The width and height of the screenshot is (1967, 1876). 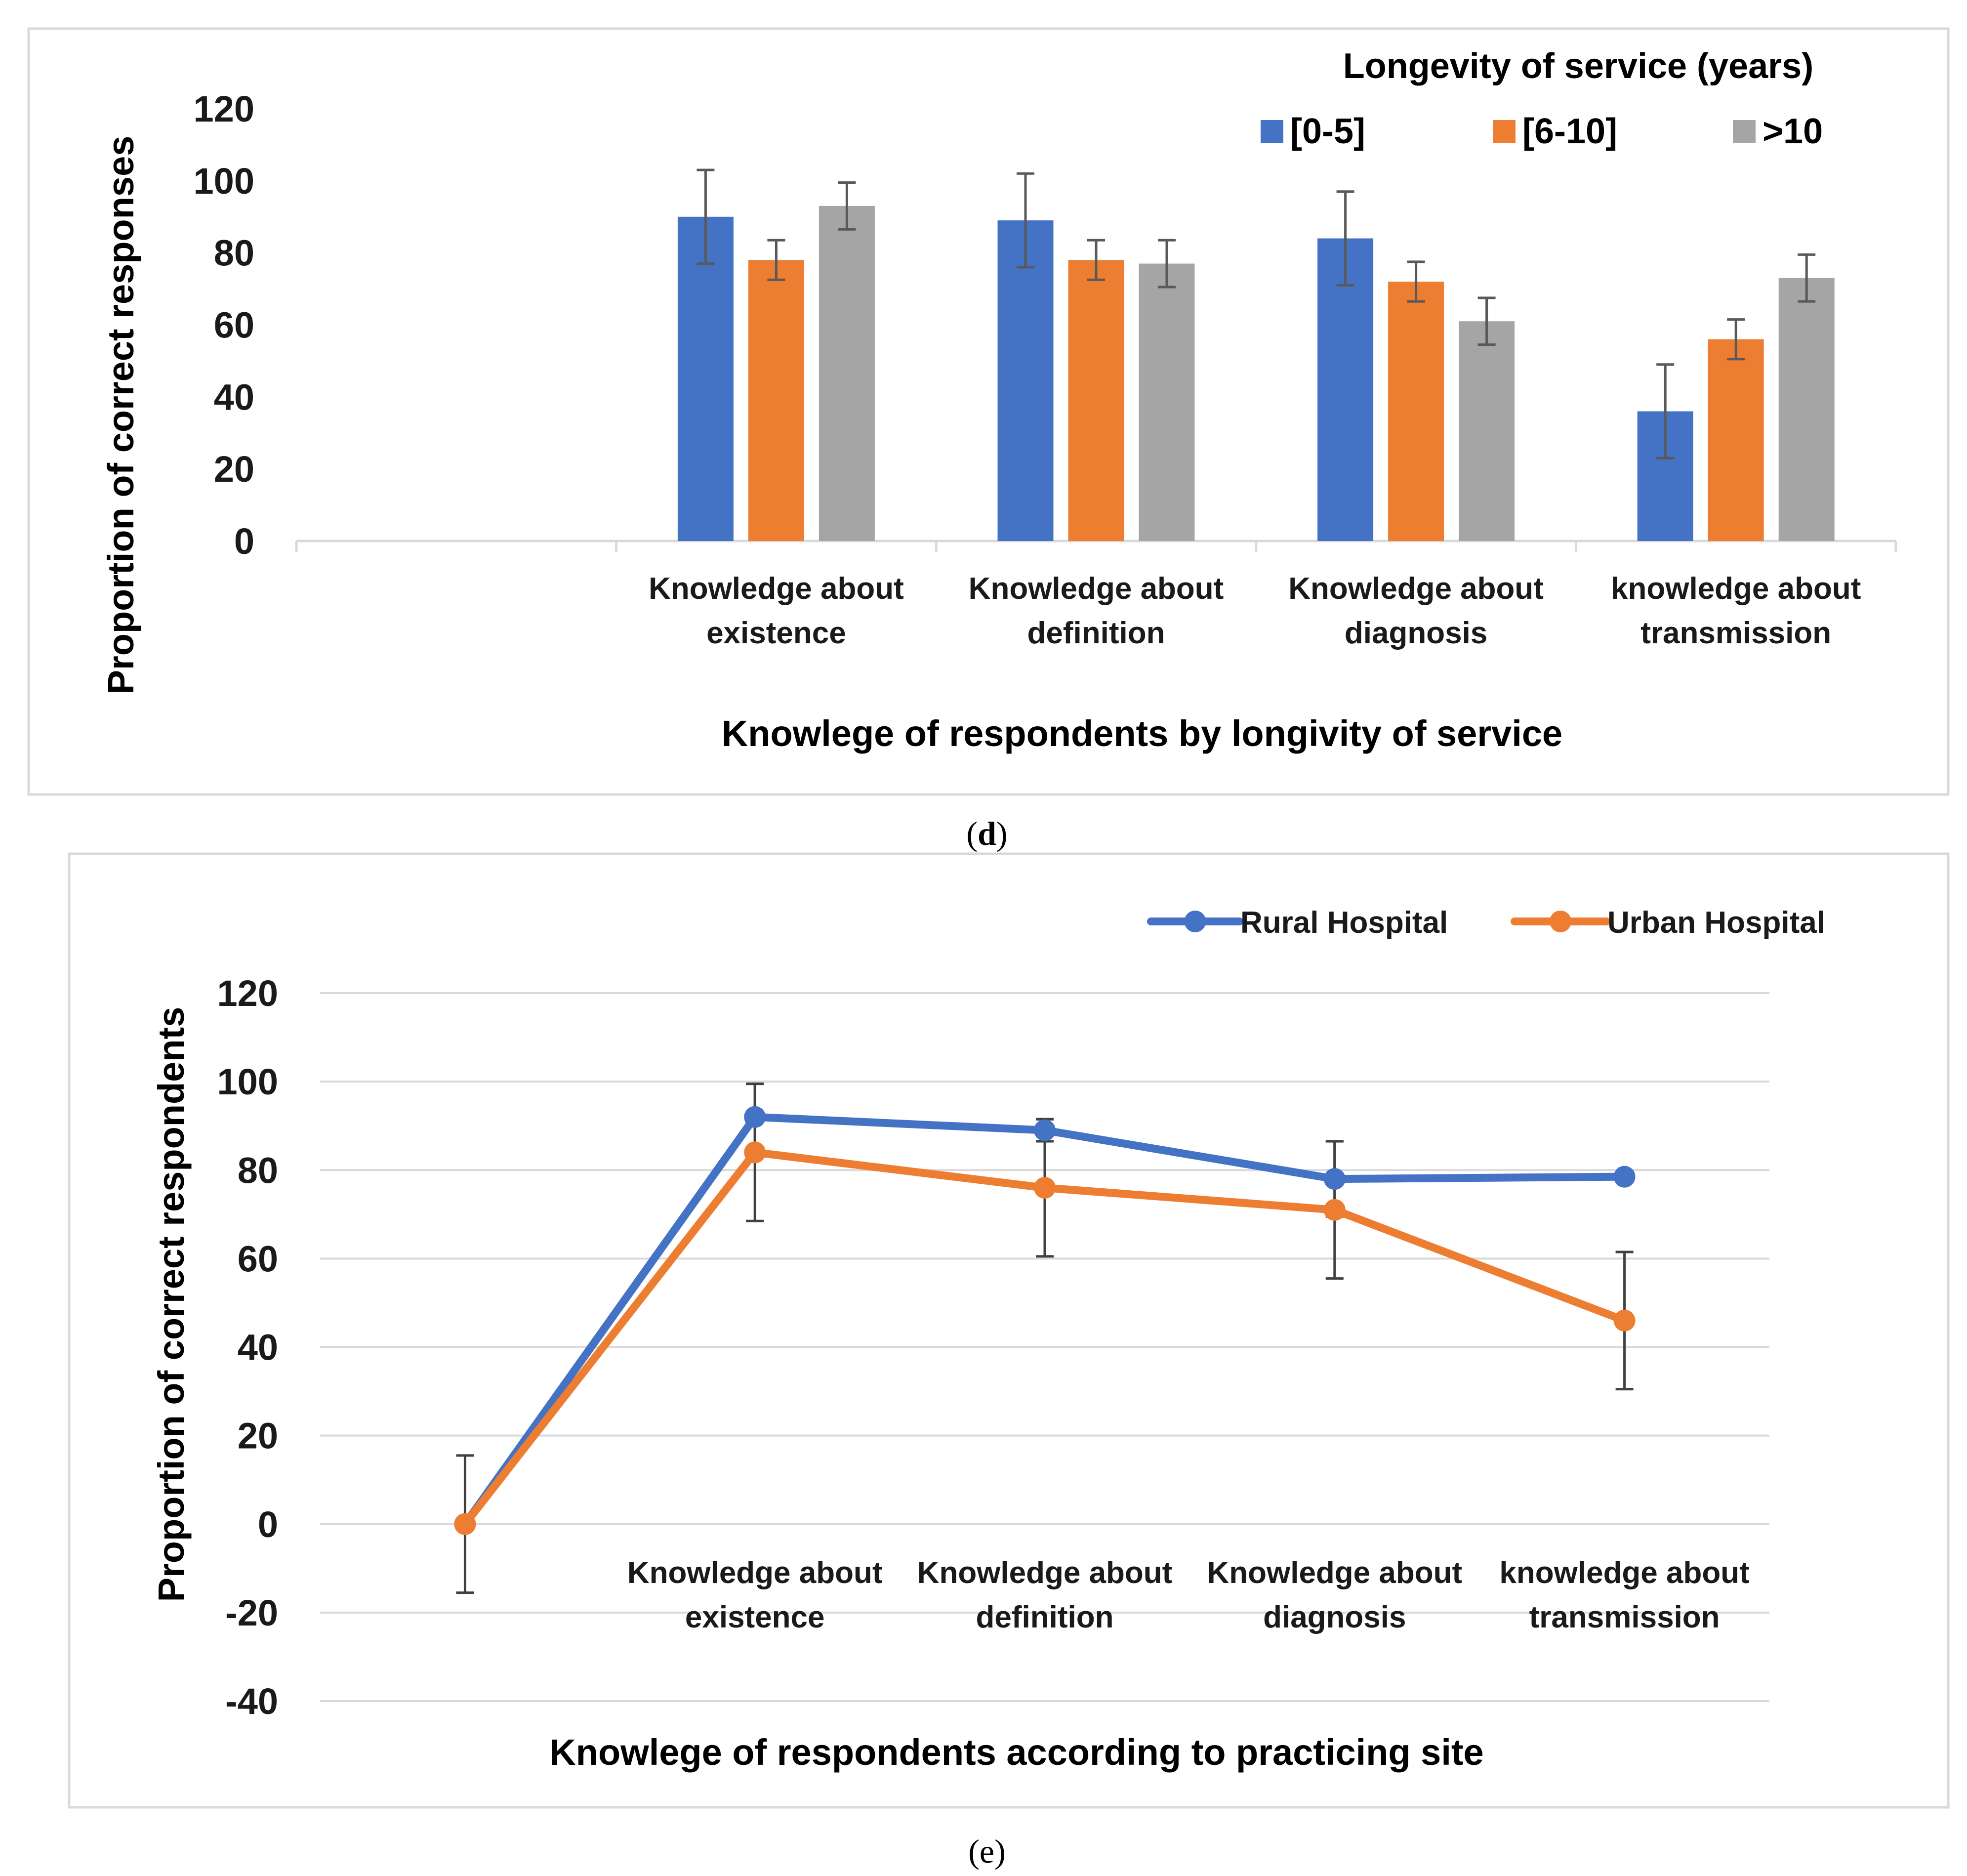 I want to click on chart-e-ytick-label: 20, so click(x=258, y=1436).